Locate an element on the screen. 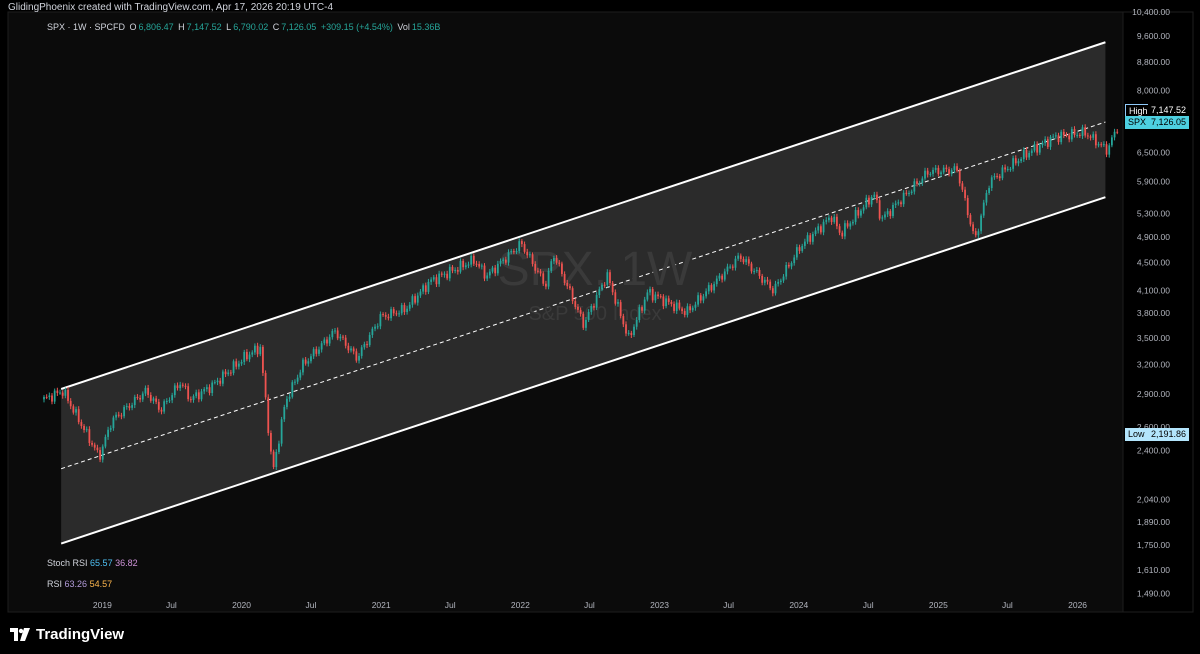 The width and height of the screenshot is (1200, 654). tradingview-logo: TradingView is located at coordinates (67, 634).